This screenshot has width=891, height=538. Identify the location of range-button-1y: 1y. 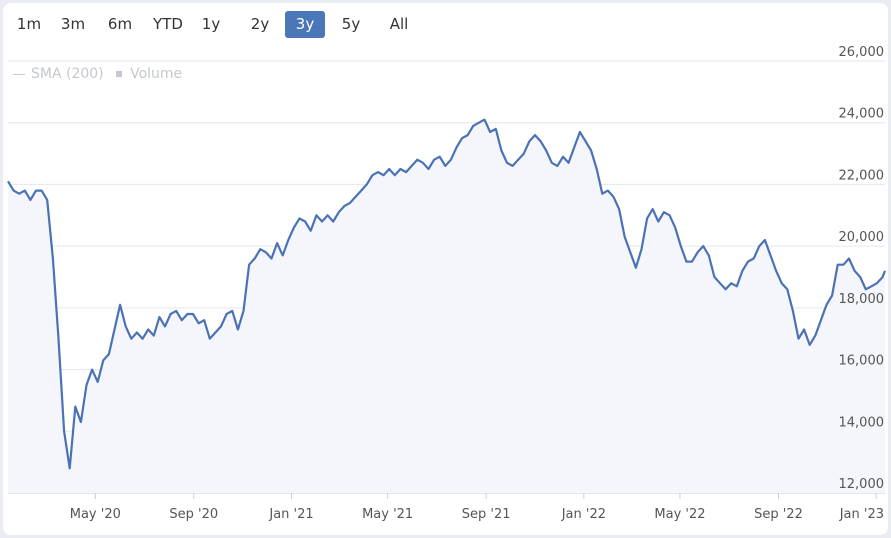
(211, 24).